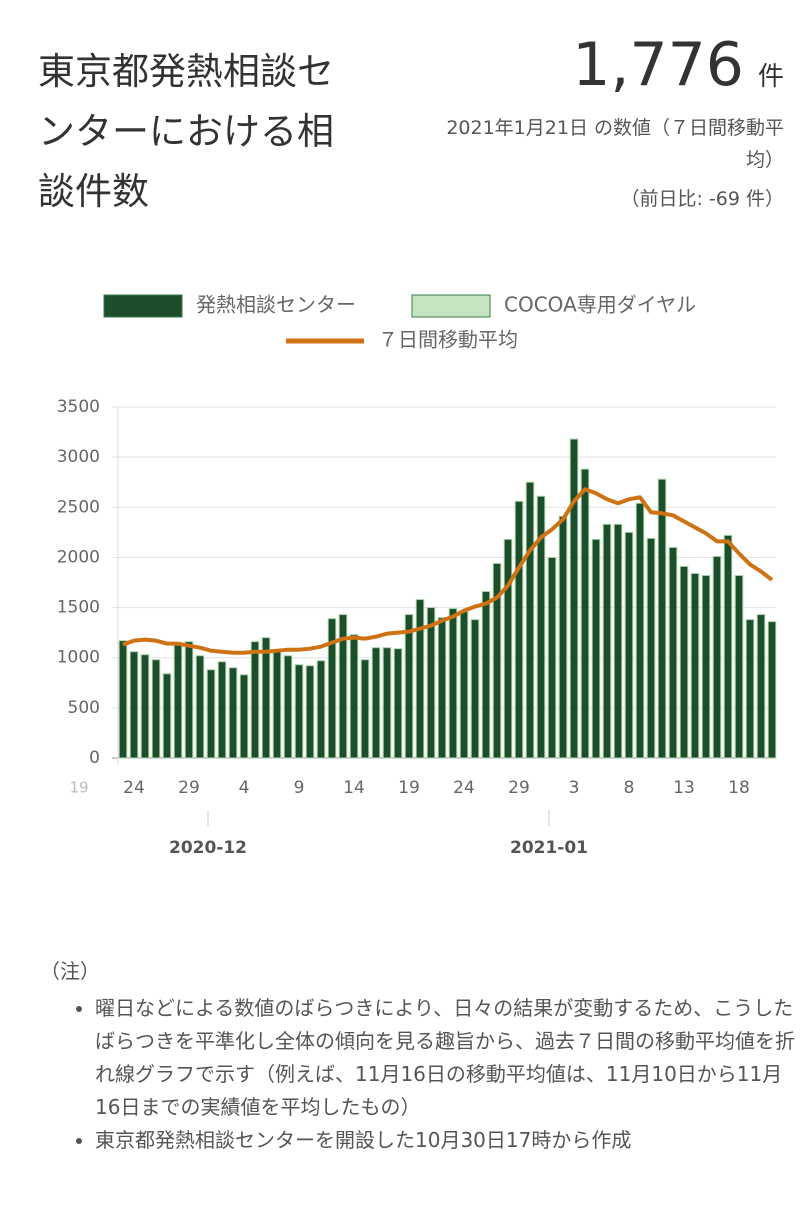  Describe the element at coordinates (186, 131) in the screenshot. I see `title: 東京都発熱相談センターにおける相談件数` at that location.